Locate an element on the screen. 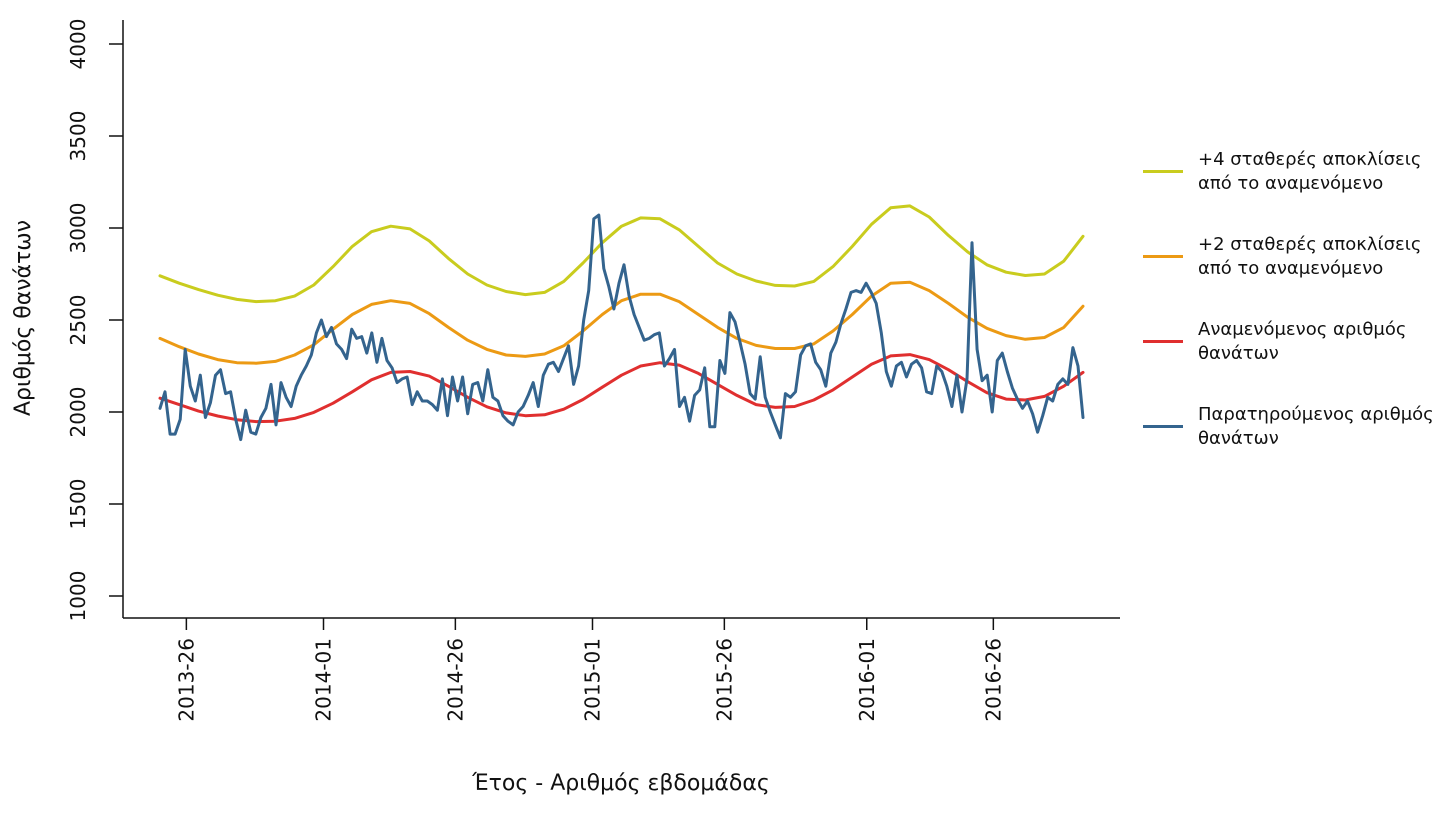  legend-label: Αναμενόμενος αριθμός θανάτων is located at coordinates (1302, 341).